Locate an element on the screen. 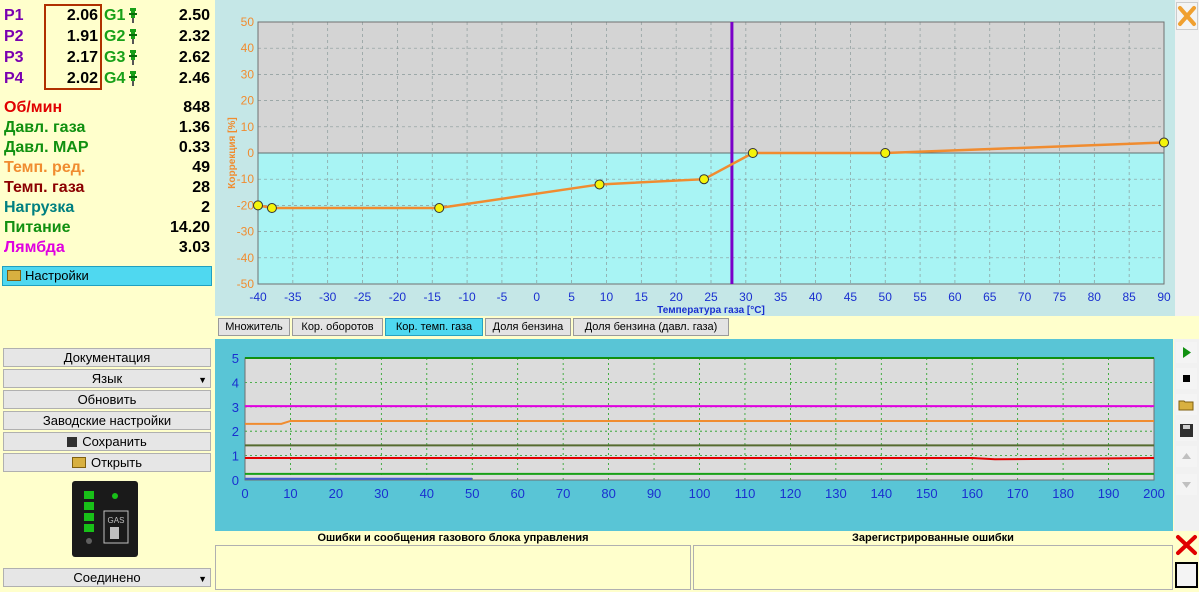 This screenshot has width=1199, height=592. settings-button: Настройки is located at coordinates (107, 276).